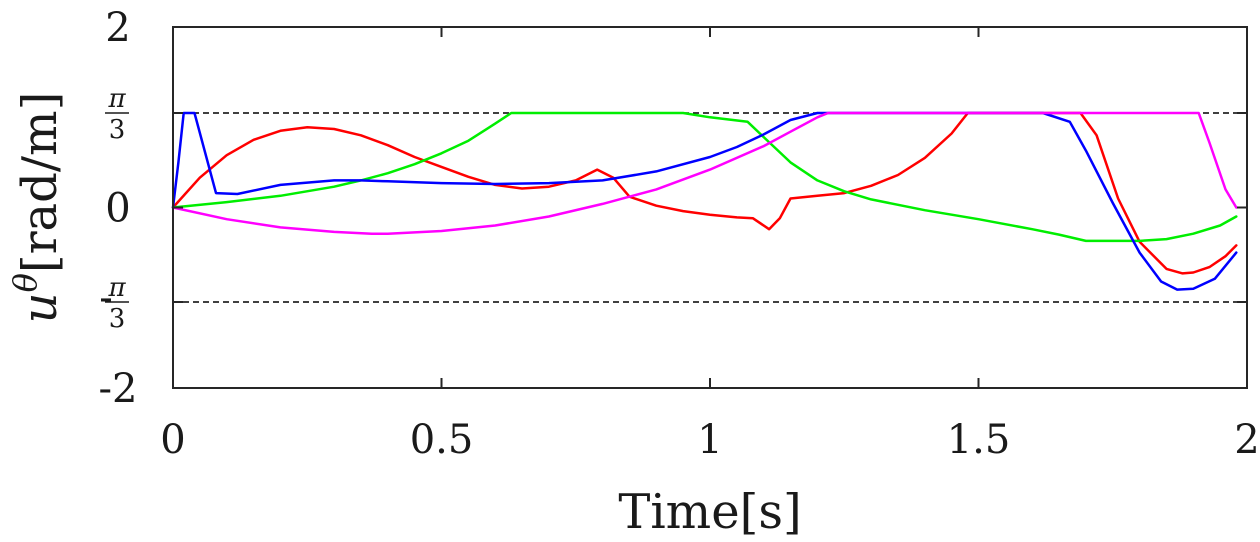  I want to click on x-tick-label-3: 1, so click(709, 440).